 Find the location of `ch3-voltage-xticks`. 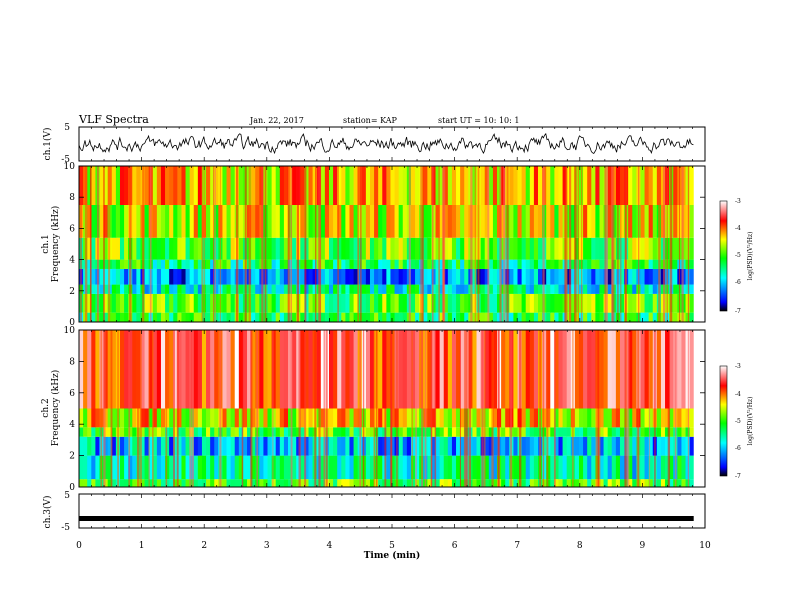

ch3-voltage-xticks is located at coordinates (392, 511).